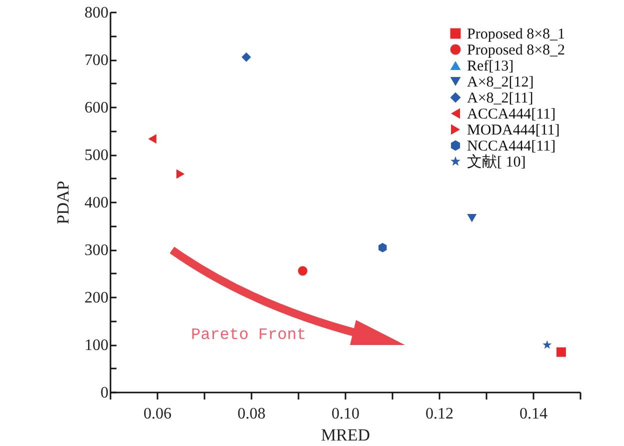 The width and height of the screenshot is (624, 446). I want to click on y-tick-label: 300, so click(96, 250).